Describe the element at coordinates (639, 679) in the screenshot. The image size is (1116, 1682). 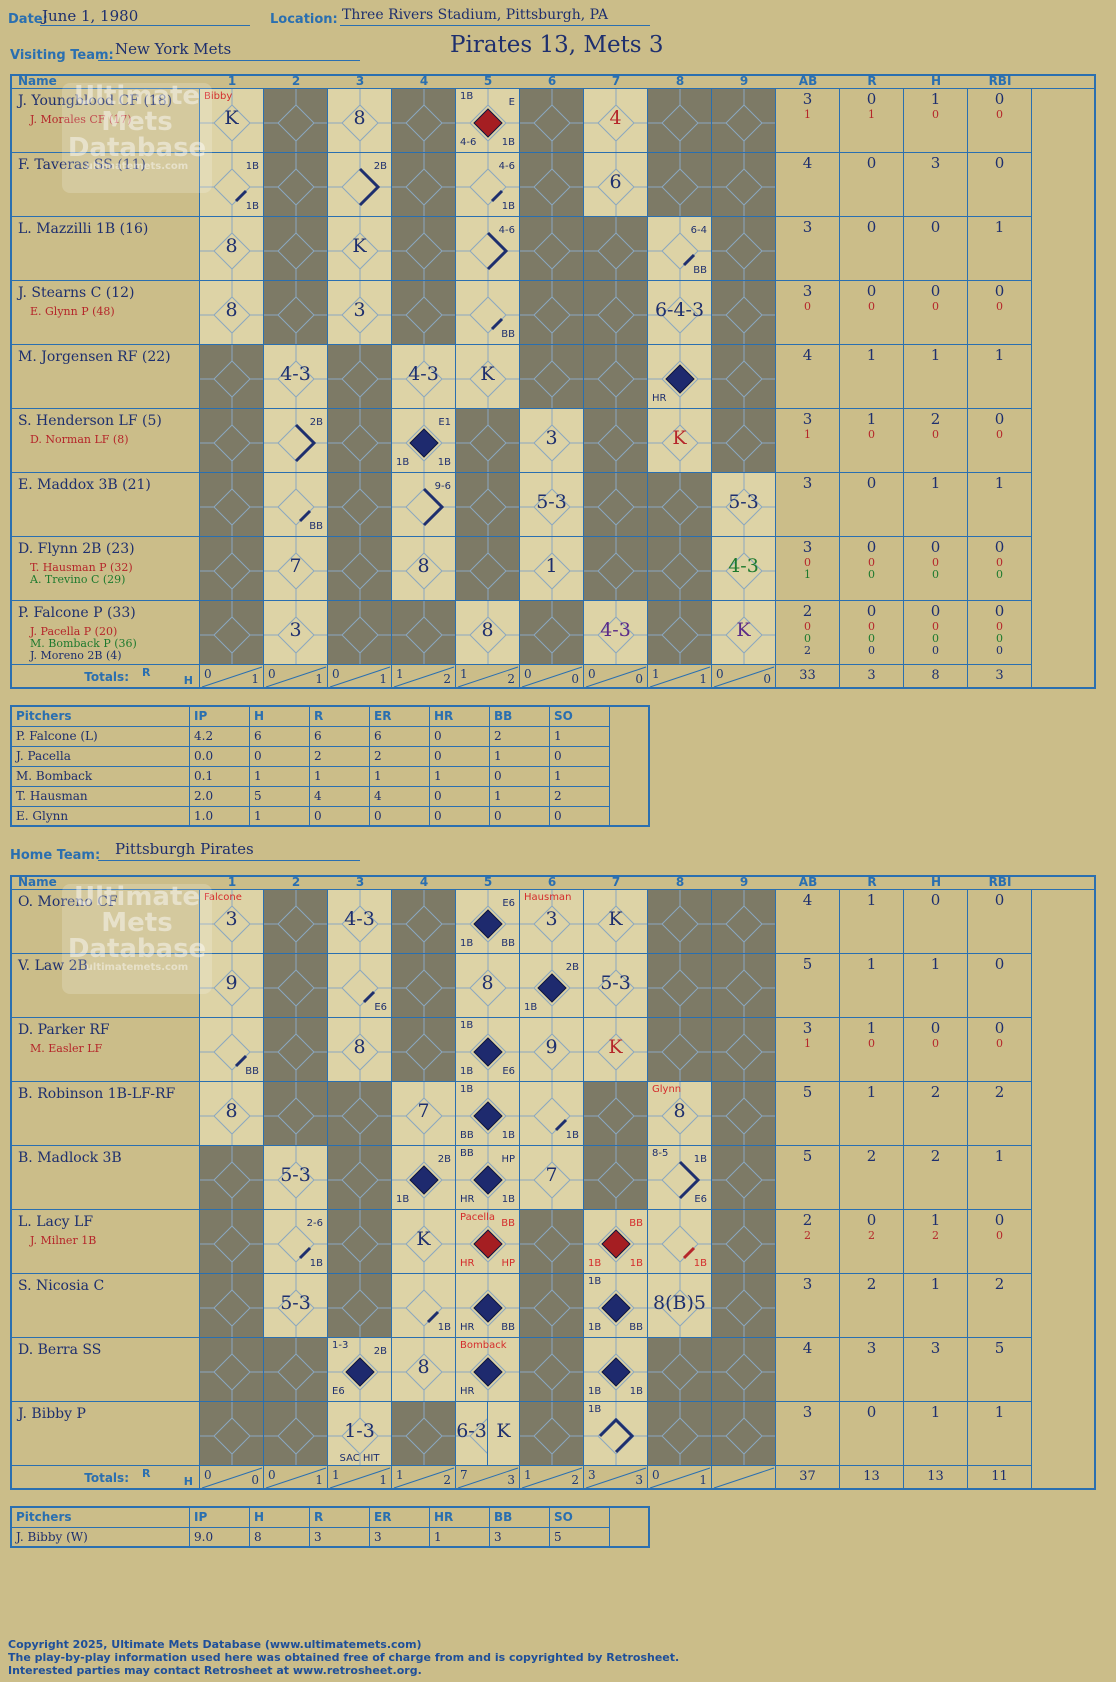
I see `inning-hits: 0` at that location.